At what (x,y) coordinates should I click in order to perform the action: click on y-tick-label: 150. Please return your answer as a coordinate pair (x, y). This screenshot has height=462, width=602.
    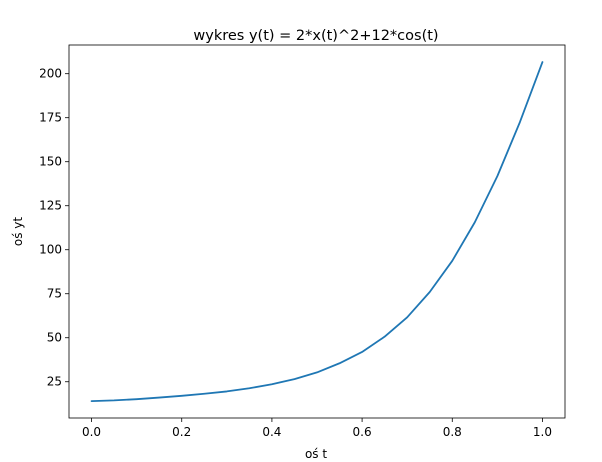
    Looking at the image, I should click on (50, 162).